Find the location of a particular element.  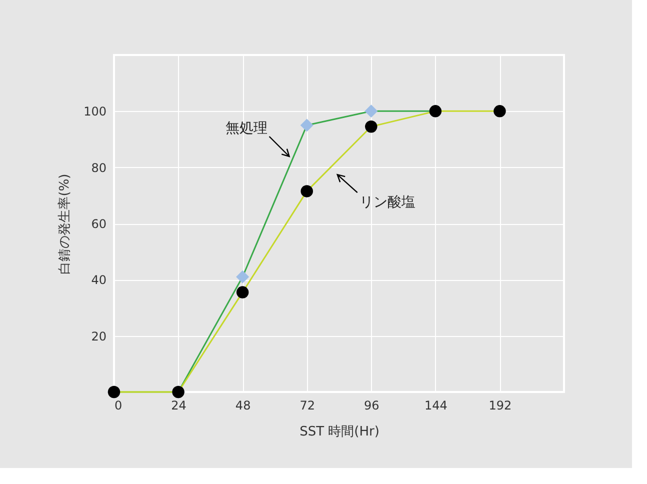

x-tick-label: 192 is located at coordinates (500, 405).